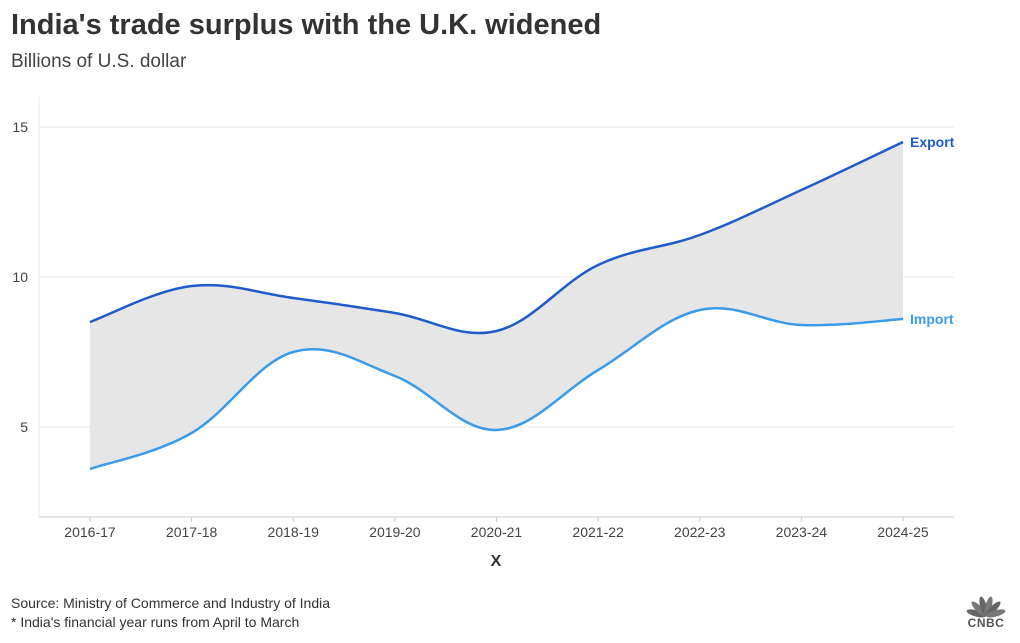 Image resolution: width=1020 pixels, height=643 pixels. What do you see at coordinates (903, 532) in the screenshot?
I see `x-tick-label: 2024-25` at bounding box center [903, 532].